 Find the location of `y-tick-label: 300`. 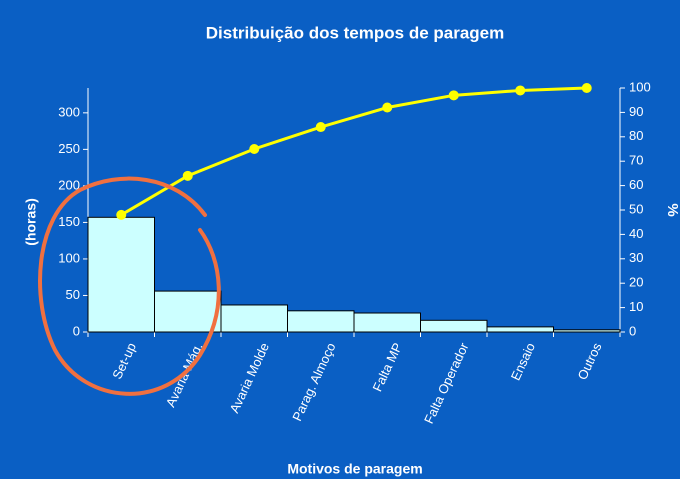

y-tick-label: 300 is located at coordinates (69, 111).